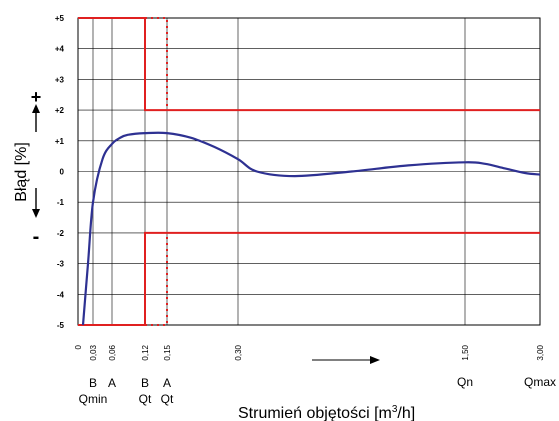 The image size is (559, 421). Describe the element at coordinates (60, 18) in the screenshot. I see `y-tick-label: +5` at that location.